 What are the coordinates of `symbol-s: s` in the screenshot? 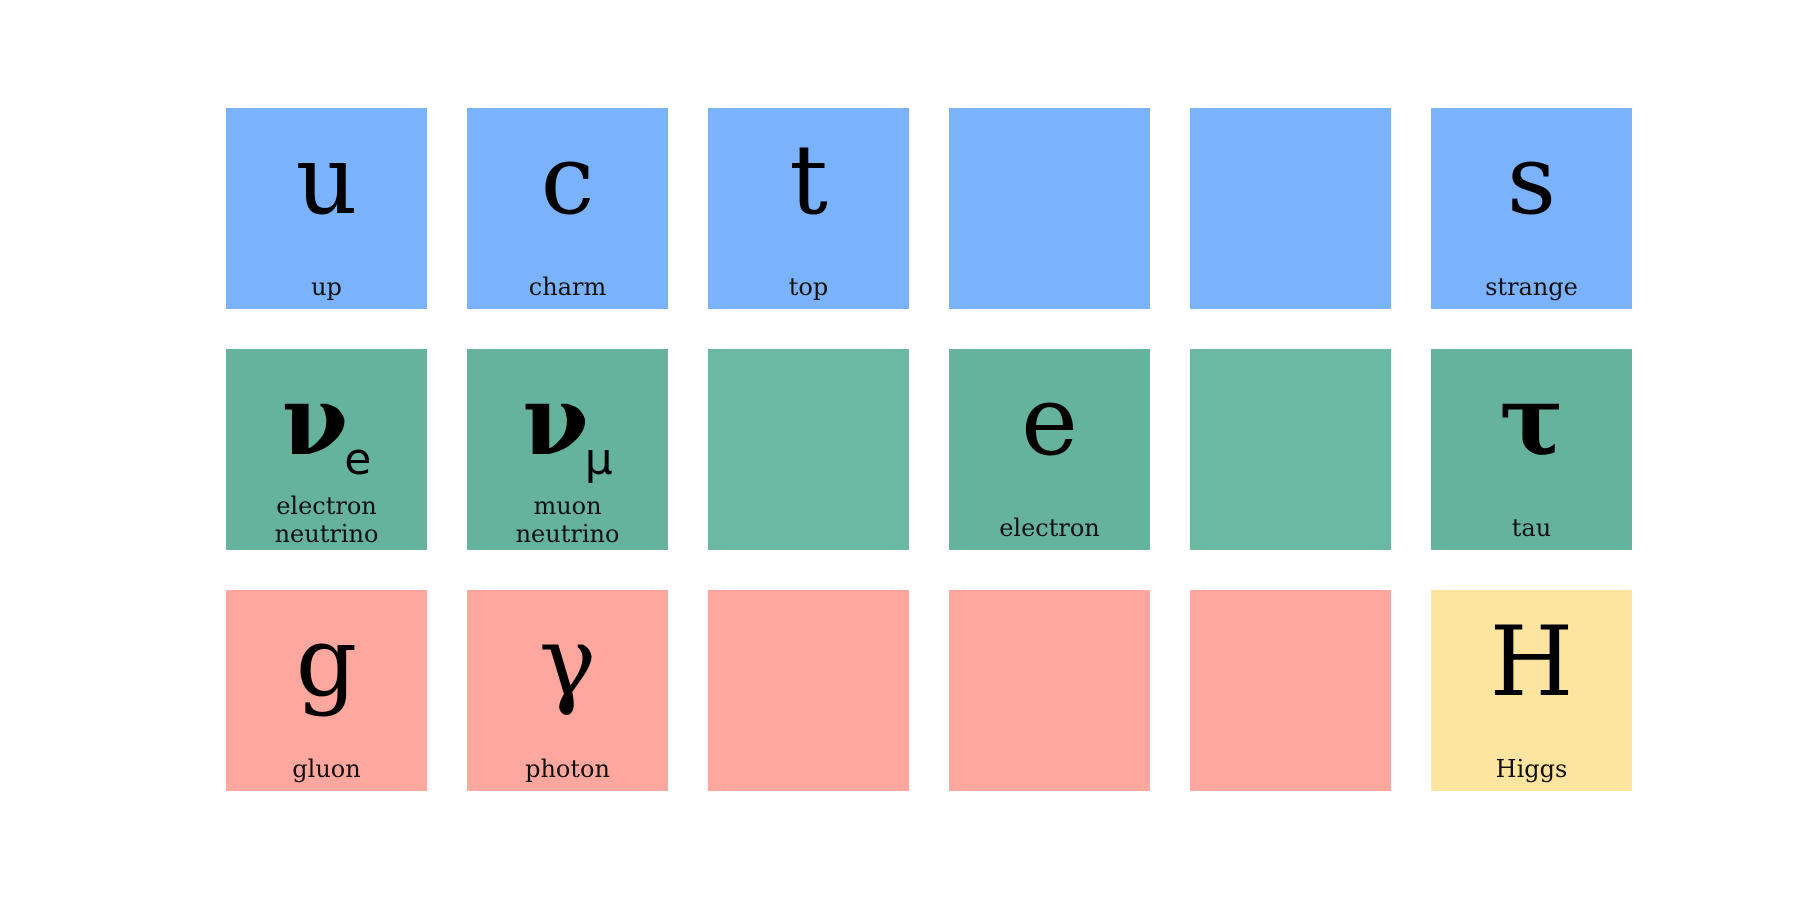 It's located at (1531, 180).